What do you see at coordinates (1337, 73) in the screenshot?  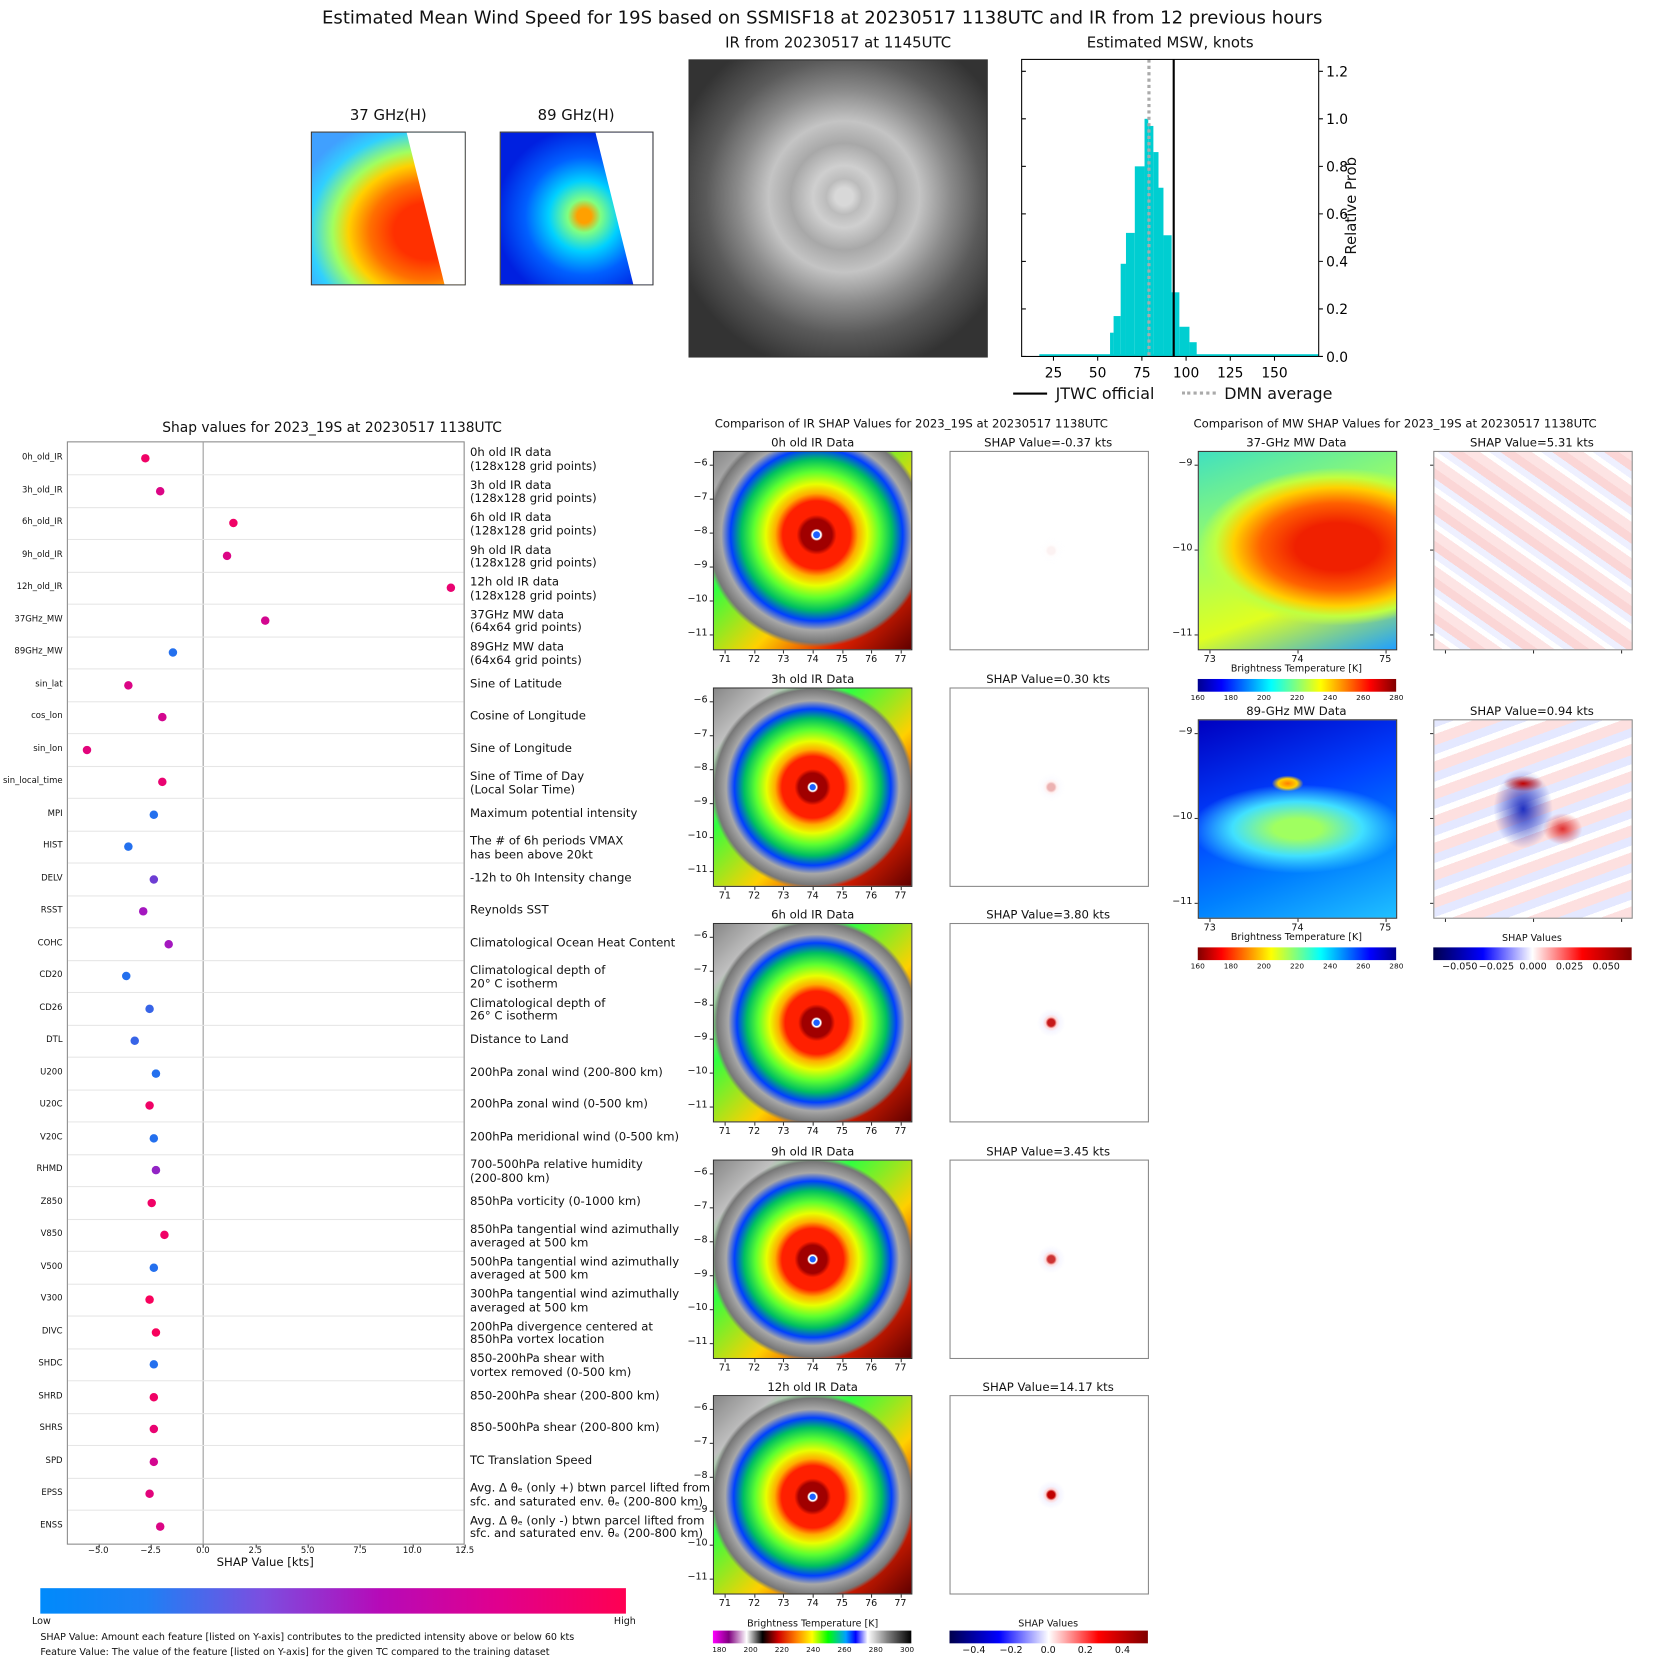 I see `hist-ytick: 1.2` at bounding box center [1337, 73].